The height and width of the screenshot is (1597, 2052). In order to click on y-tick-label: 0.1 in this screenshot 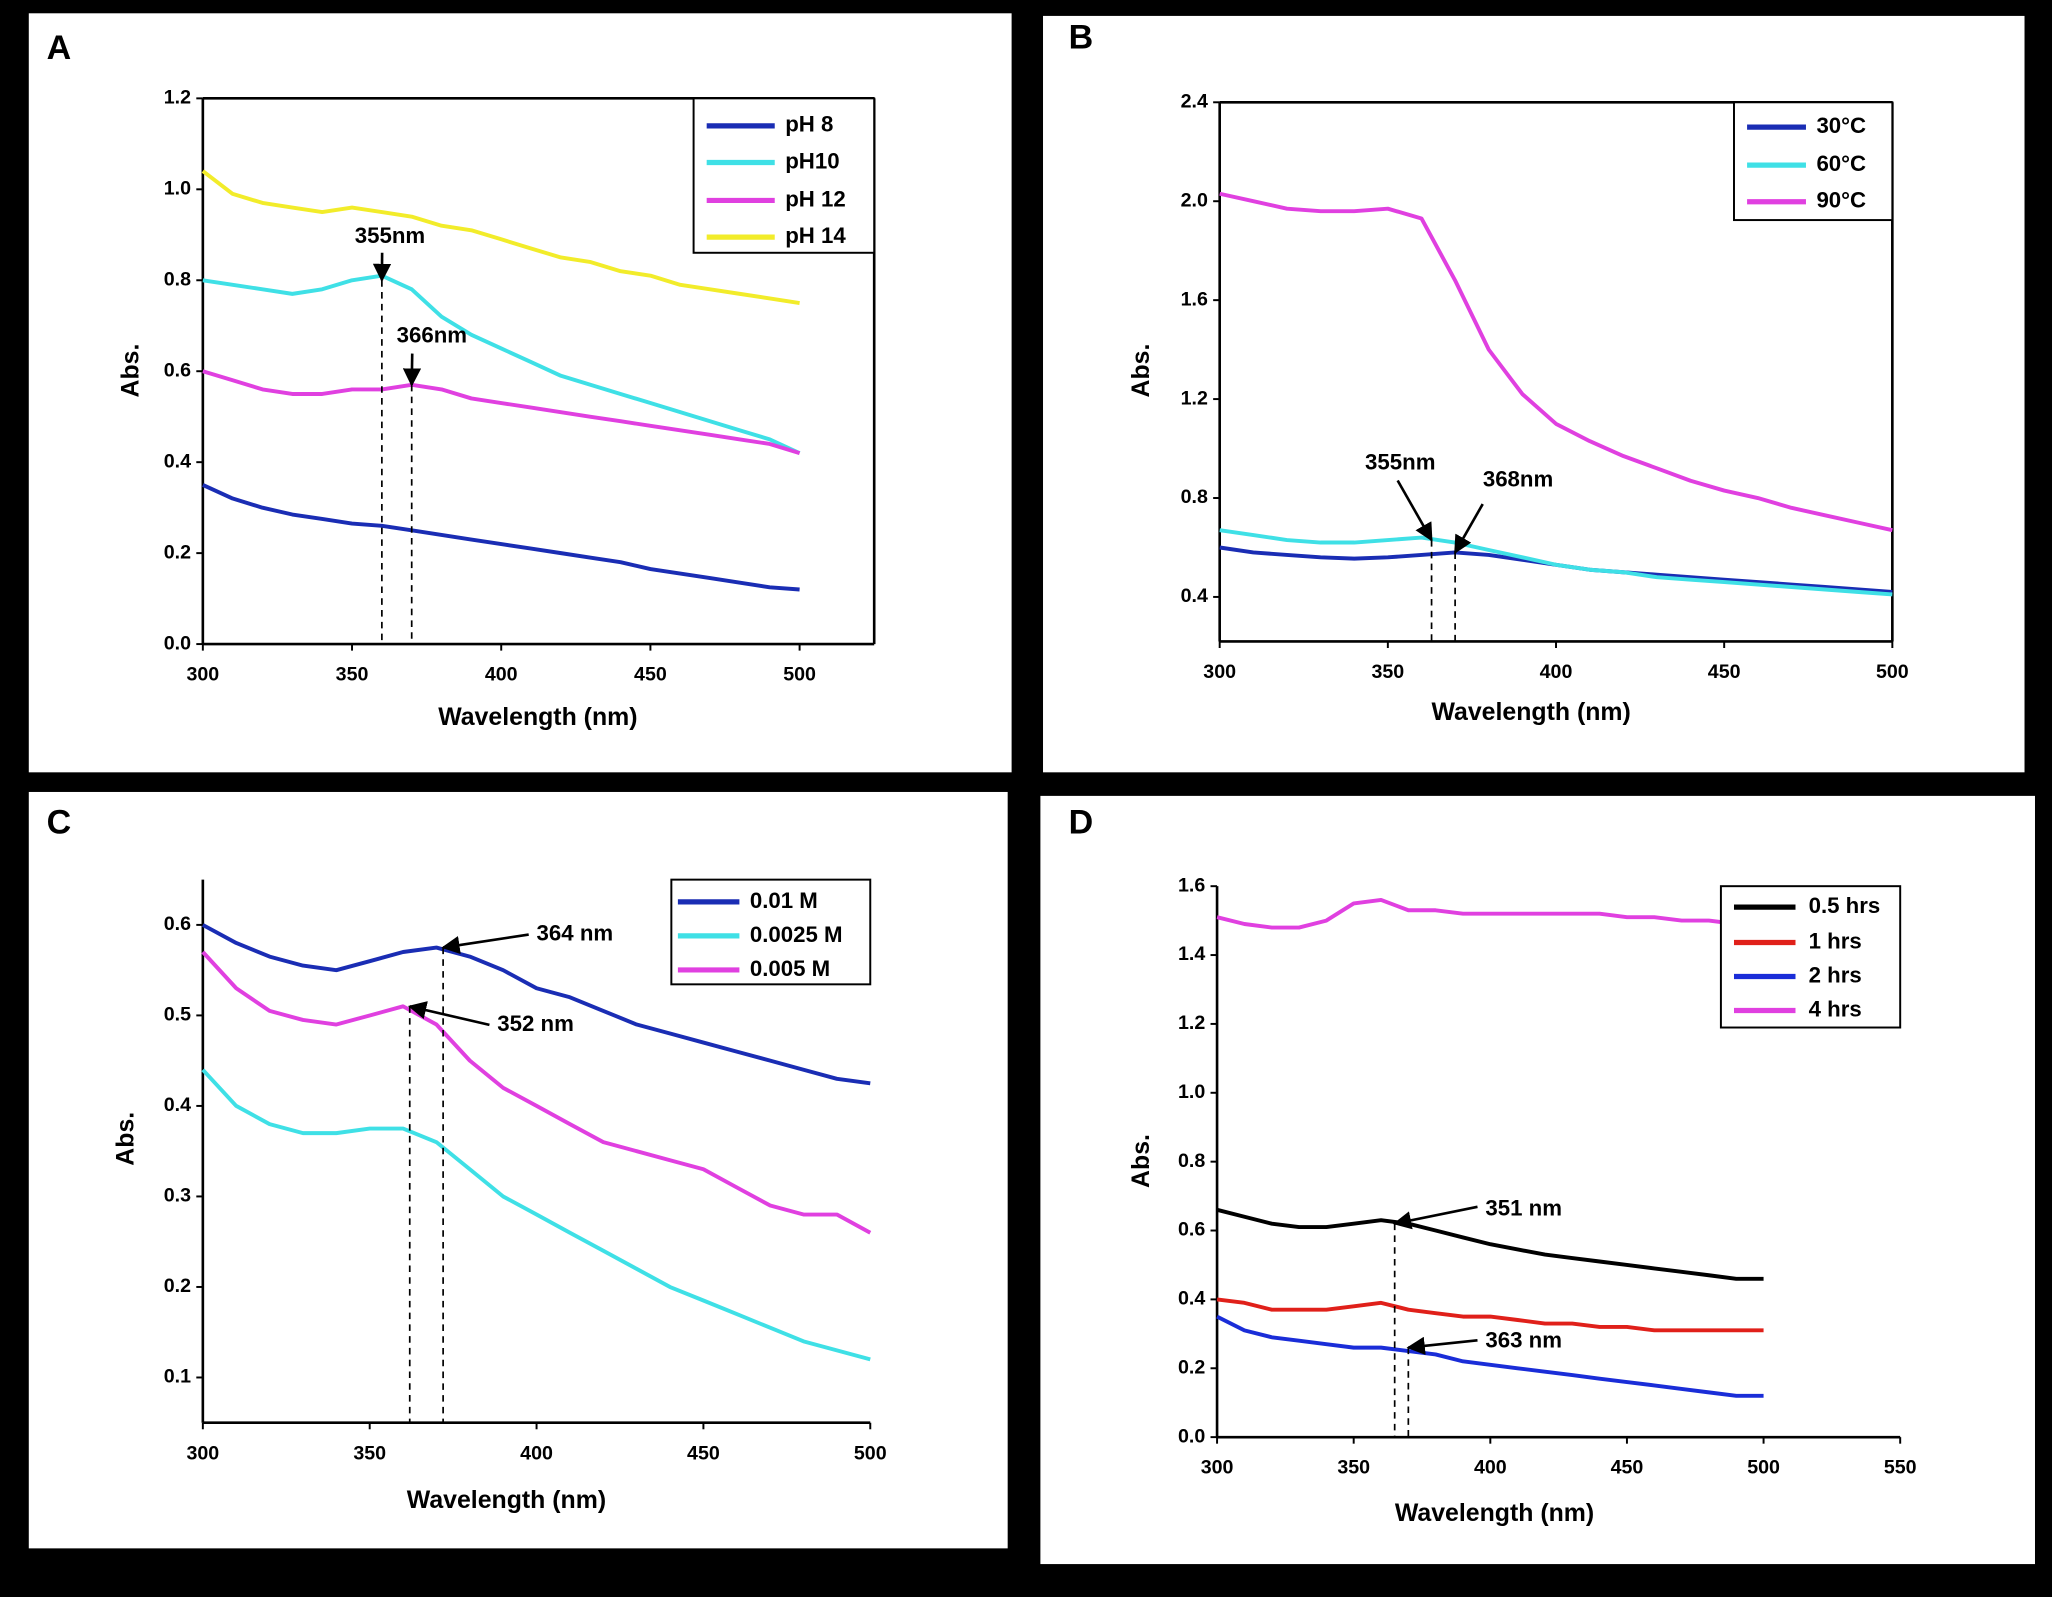, I will do `click(177, 1377)`.